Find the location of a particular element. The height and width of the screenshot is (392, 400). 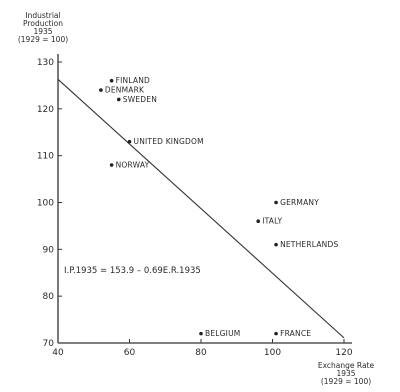

y-ticks: 70 80 90 100 110 120 130 is located at coordinates (49, 203).